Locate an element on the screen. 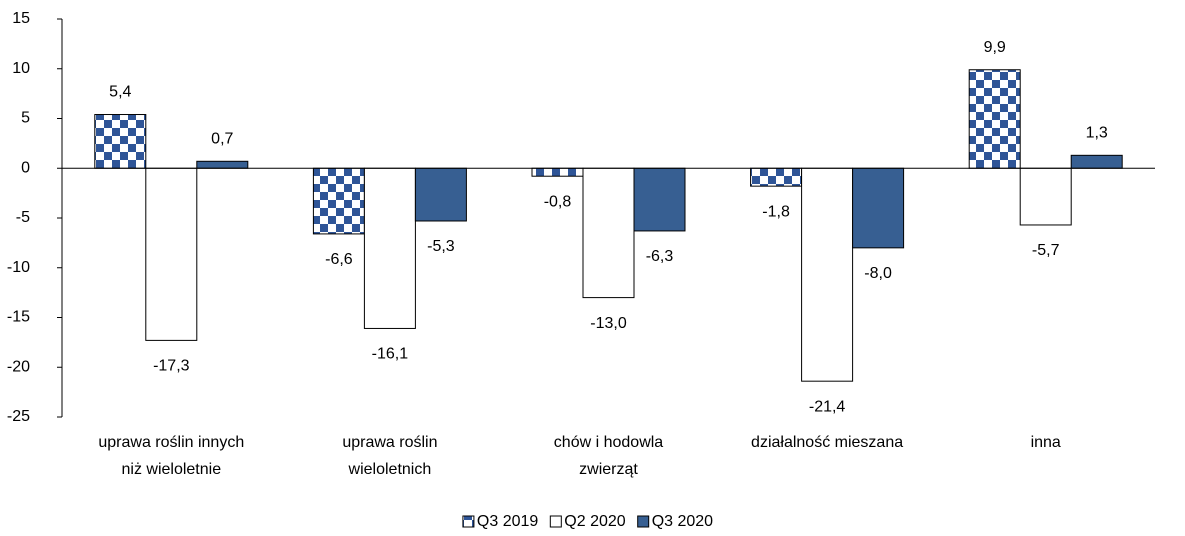 The width and height of the screenshot is (1185, 536). value-label: 5,4 is located at coordinates (120, 92).